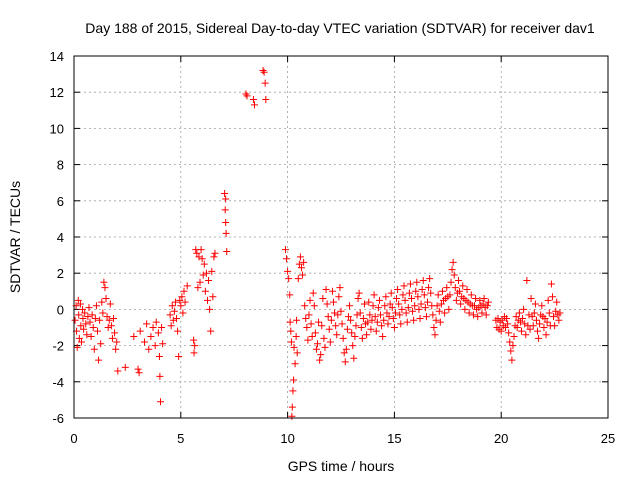 The width and height of the screenshot is (640, 480). Describe the element at coordinates (57, 128) in the screenshot. I see `y-tick-label: 10` at that location.